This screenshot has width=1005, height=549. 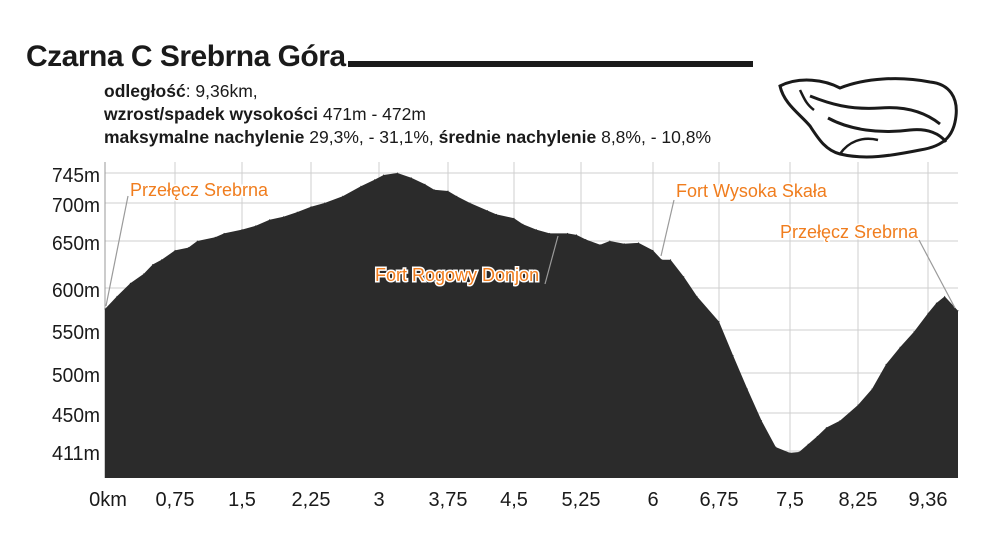 What do you see at coordinates (514, 500) in the screenshot?
I see `x-tick-label: 4,5` at bounding box center [514, 500].